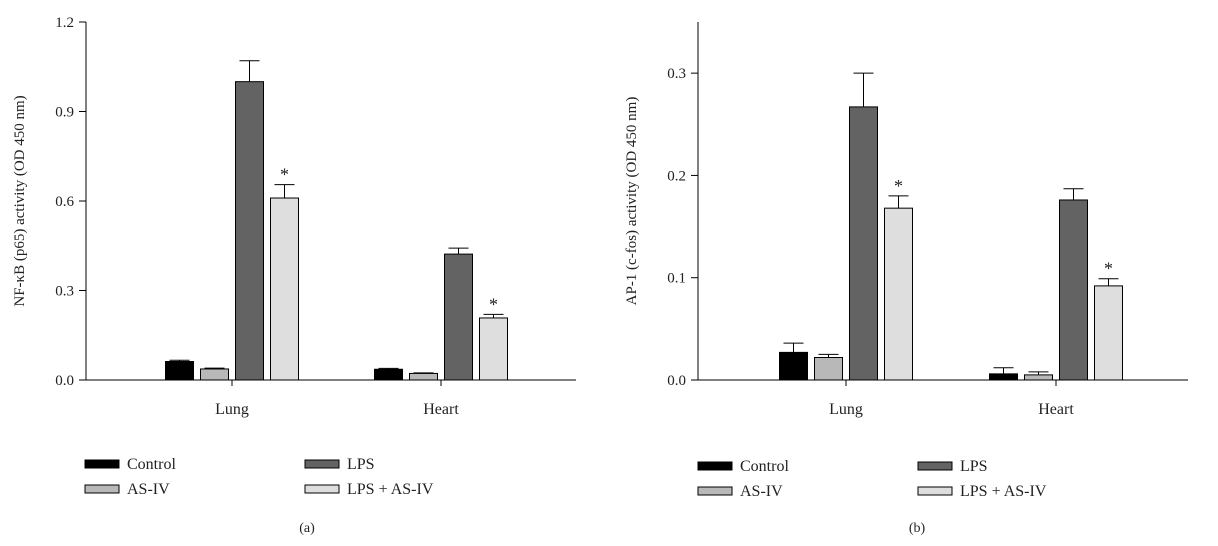  Describe the element at coordinates (307, 528) in the screenshot. I see `panel-label: (a)` at that location.